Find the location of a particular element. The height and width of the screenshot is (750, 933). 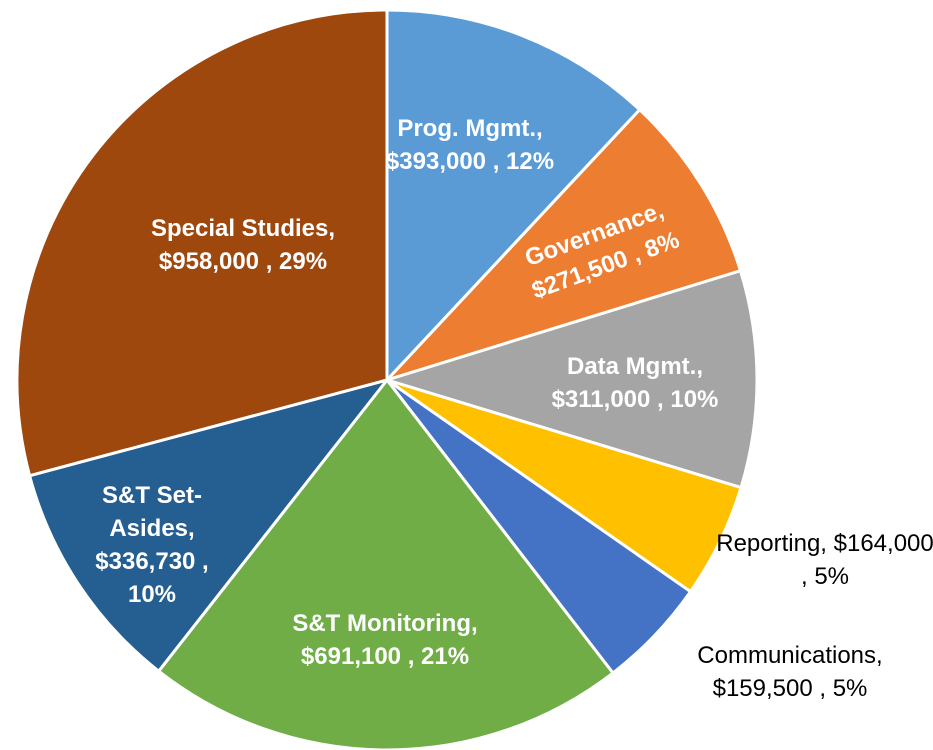

value-label: $393,000 , 12% is located at coordinates (470, 161).